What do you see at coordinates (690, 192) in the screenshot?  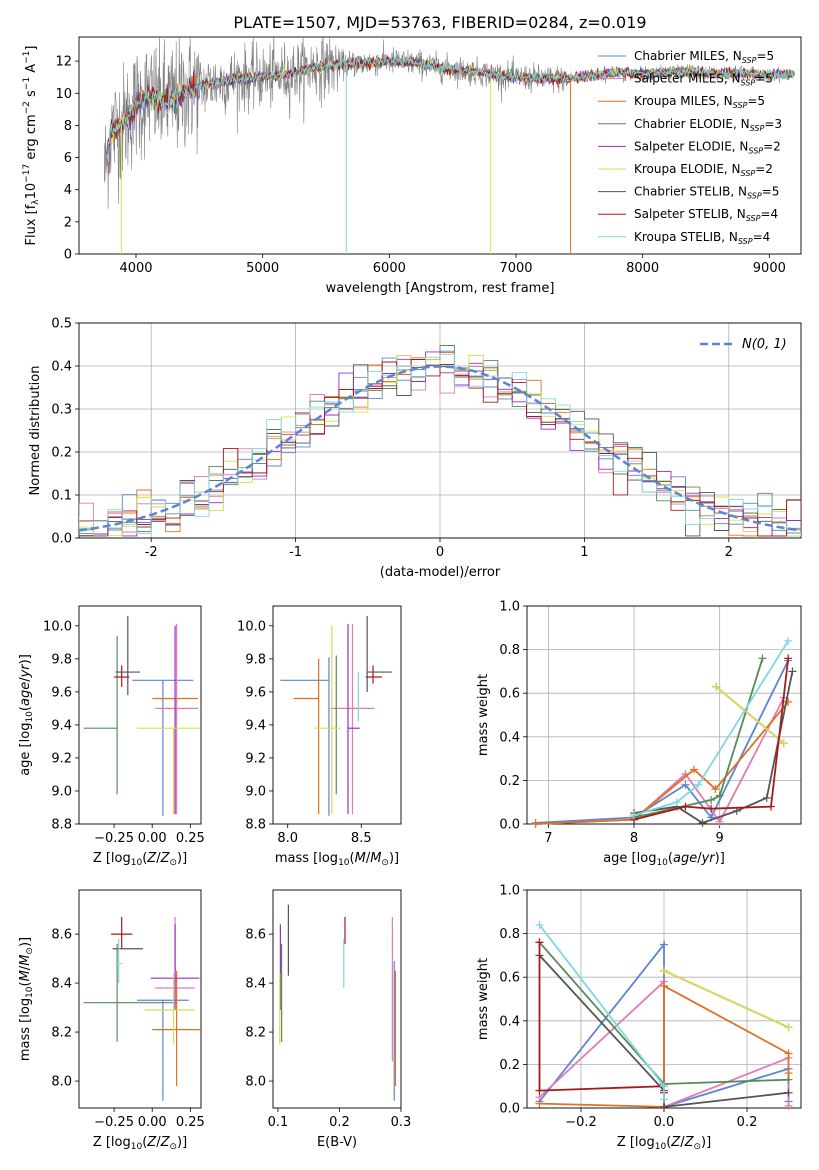 I see `legend-text: Chabrier STELIB, N` at bounding box center [690, 192].